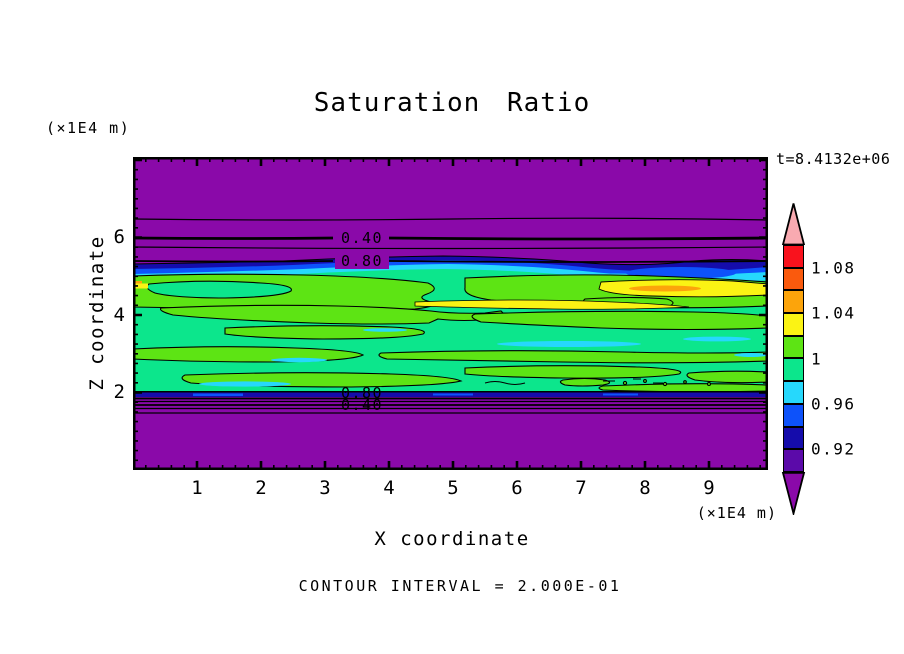 The image size is (904, 654). I want to click on colorbar-tick-label: 0.96, so click(833, 404).